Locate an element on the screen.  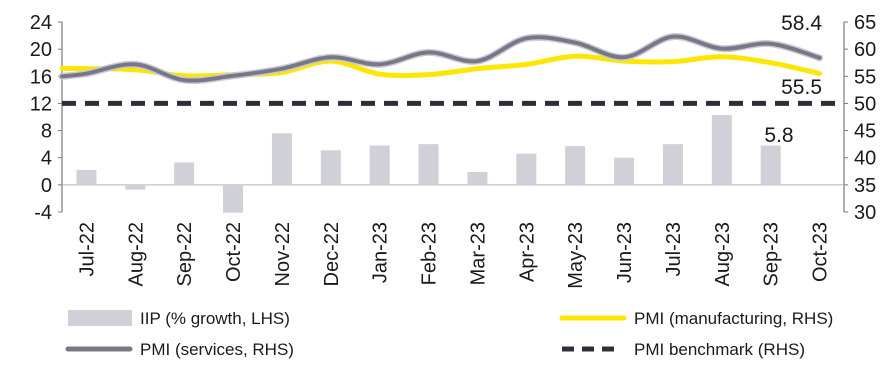
left-tick-label: 4 is located at coordinates (46, 159).